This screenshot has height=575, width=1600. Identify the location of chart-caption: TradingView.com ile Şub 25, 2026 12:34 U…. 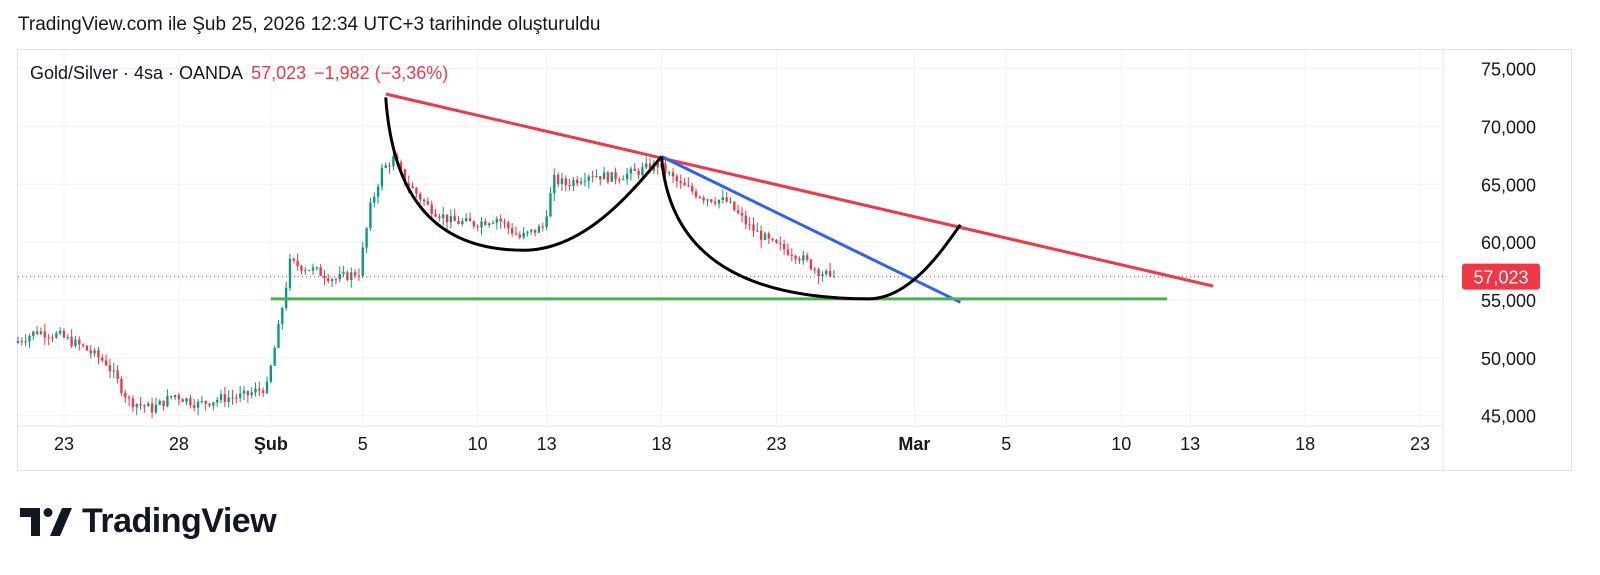
(309, 24).